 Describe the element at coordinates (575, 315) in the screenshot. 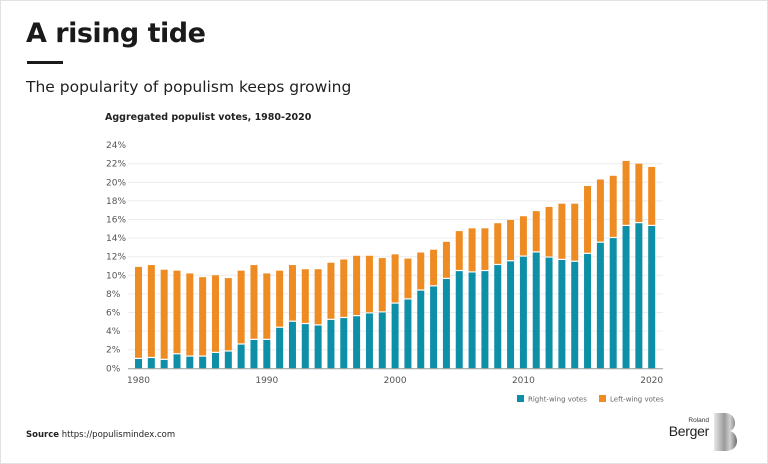

I see `bar-right-wing-2014` at that location.